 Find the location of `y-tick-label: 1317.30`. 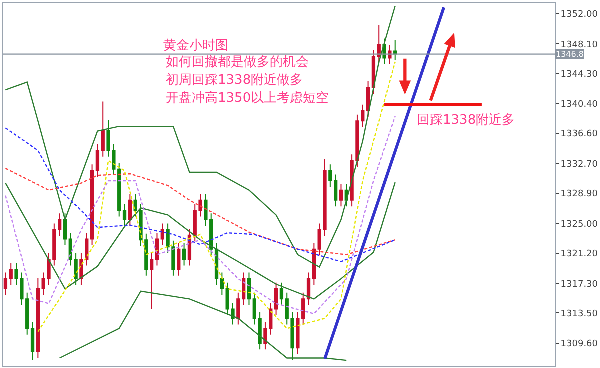

y-tick-label: 1317.30 is located at coordinates (579, 285).